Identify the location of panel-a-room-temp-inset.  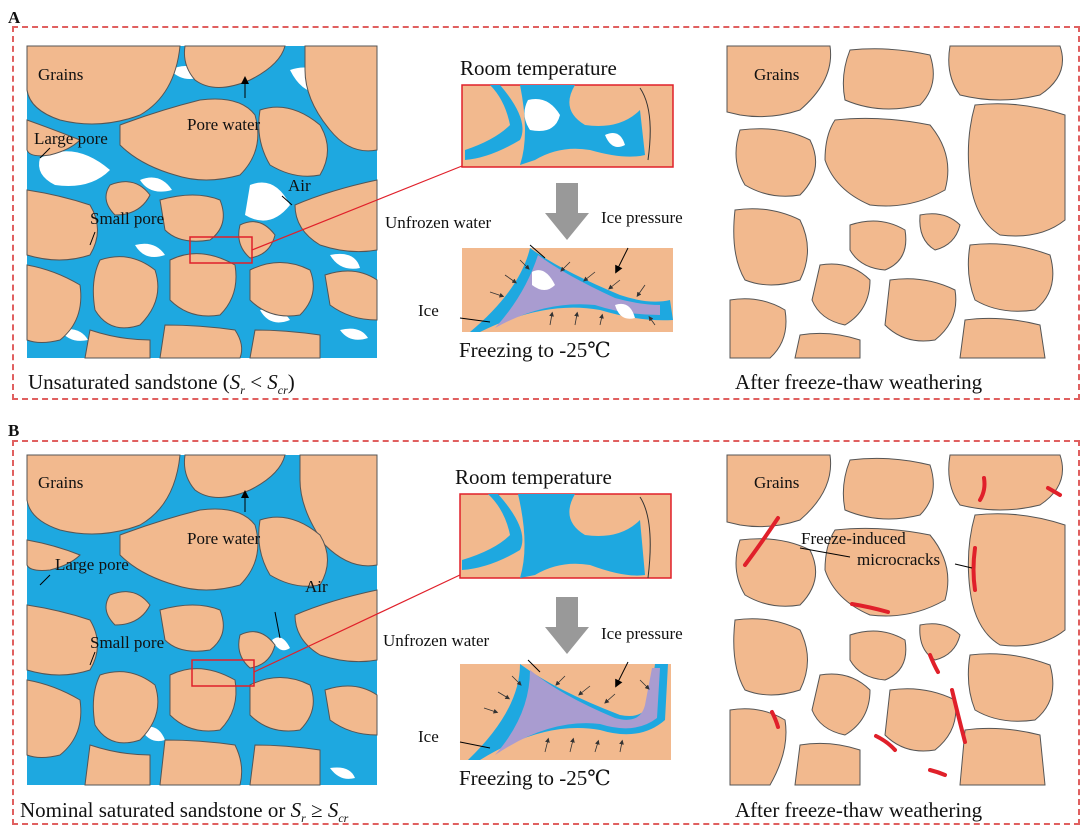
(567, 126).